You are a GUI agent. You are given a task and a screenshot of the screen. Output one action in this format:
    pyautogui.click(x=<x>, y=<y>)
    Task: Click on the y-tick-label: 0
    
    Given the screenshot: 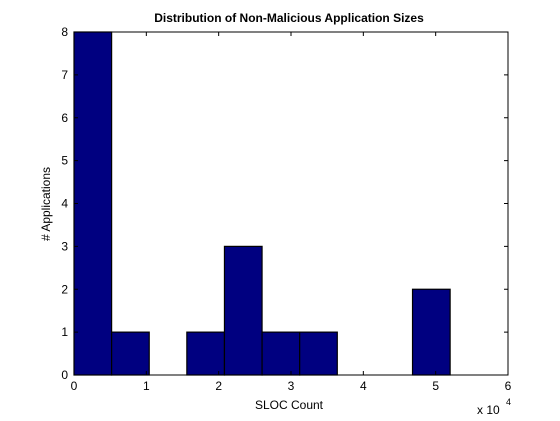 What is the action you would take?
    pyautogui.click(x=64, y=375)
    